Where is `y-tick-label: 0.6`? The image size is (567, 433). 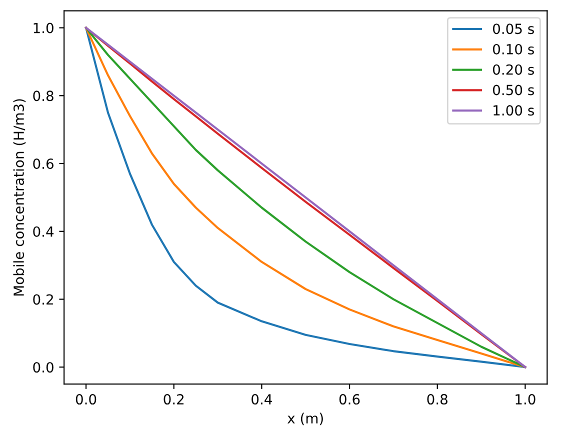 y-tick-label: 0.6 is located at coordinates (43, 163).